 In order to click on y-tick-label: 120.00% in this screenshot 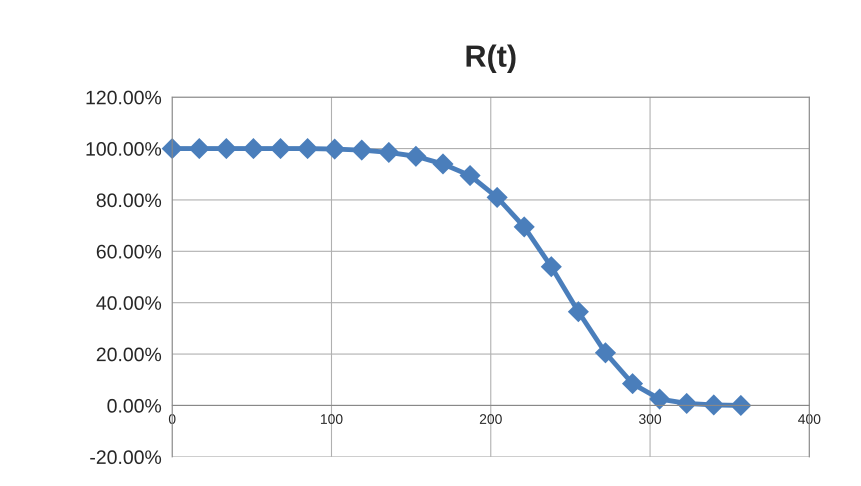, I will do `click(124, 97)`.